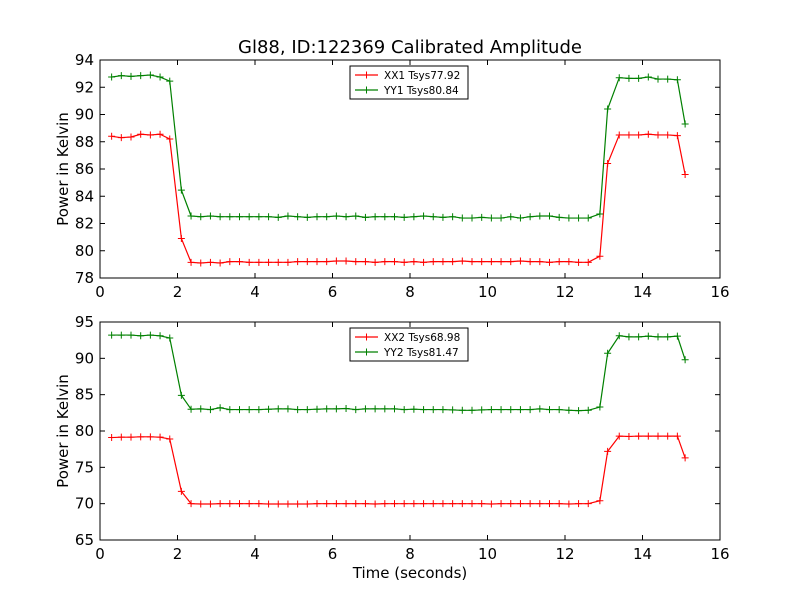 This screenshot has width=800, height=600. Describe the element at coordinates (409, 82) in the screenshot. I see `legend: XX1 Tsys77.92 YY1 Tsys80.84` at that location.